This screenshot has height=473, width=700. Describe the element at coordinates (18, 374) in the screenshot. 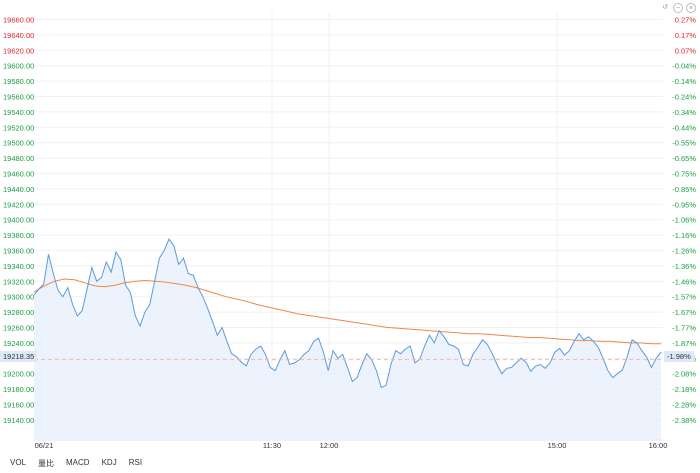

I see `y-tick-label: 19200.00` at that location.